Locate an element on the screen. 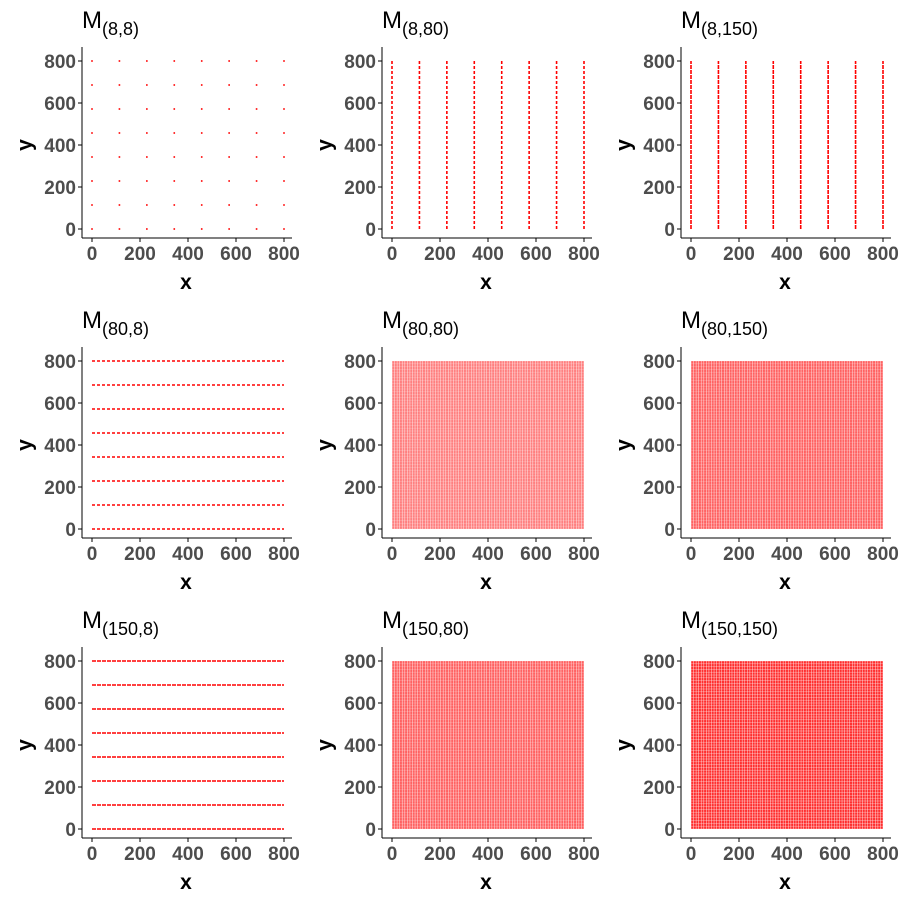 The height and width of the screenshot is (900, 900). panel: M(8,8) 0 200 400 600 800 0 200 400 600 800 x y is located at coordinates (157, 150).